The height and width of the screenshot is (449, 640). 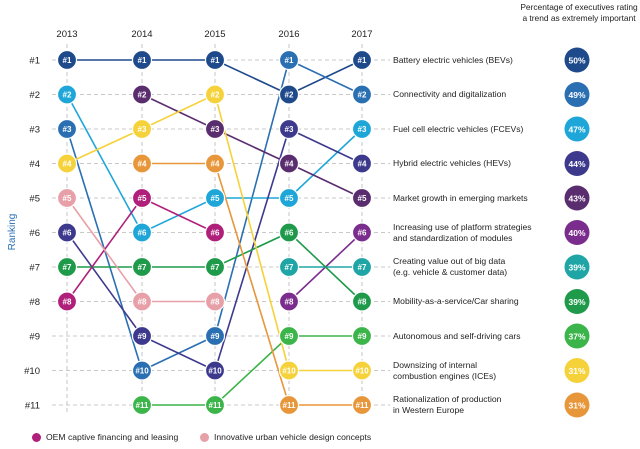 I want to click on percentage-label: 44%, so click(x=576, y=164).